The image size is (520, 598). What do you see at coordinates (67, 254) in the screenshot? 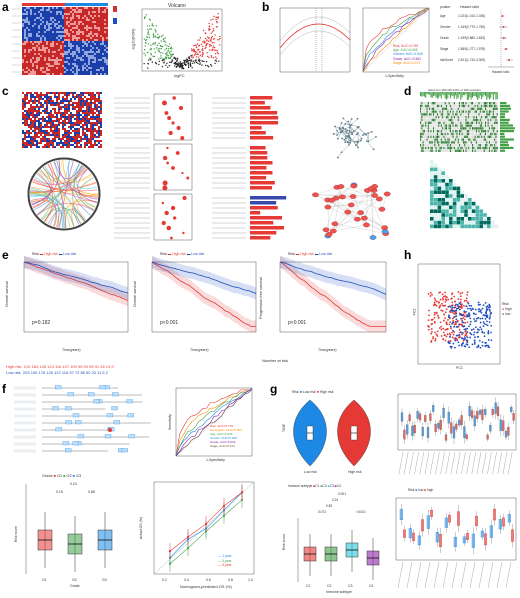
I see `km-legend-low: ▬ Low risk` at bounding box center [67, 254].